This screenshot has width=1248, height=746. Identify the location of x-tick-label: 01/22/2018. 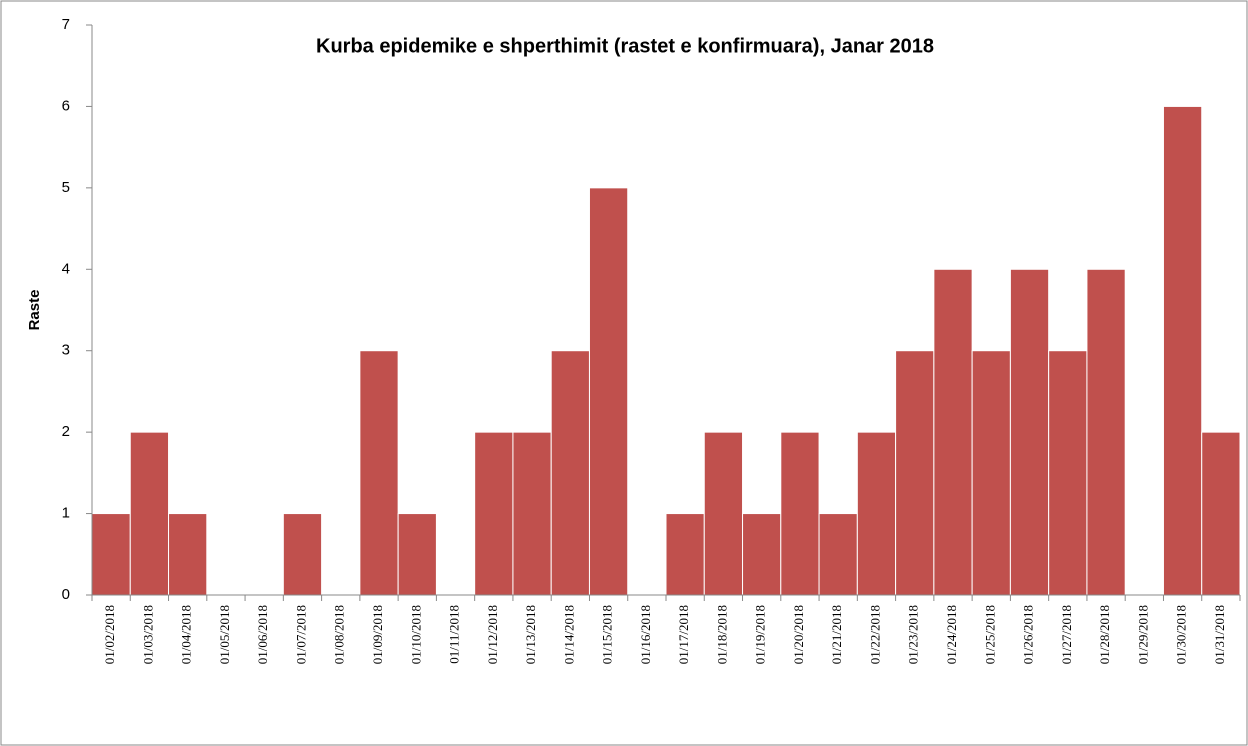
(874, 634).